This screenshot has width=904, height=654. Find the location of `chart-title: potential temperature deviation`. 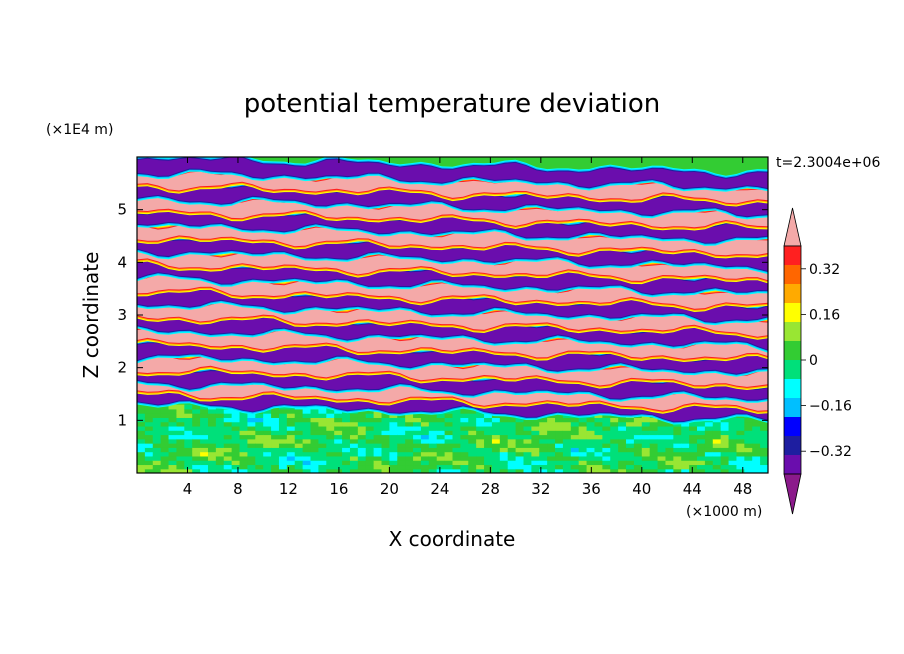

chart-title: potential temperature deviation is located at coordinates (452, 104).